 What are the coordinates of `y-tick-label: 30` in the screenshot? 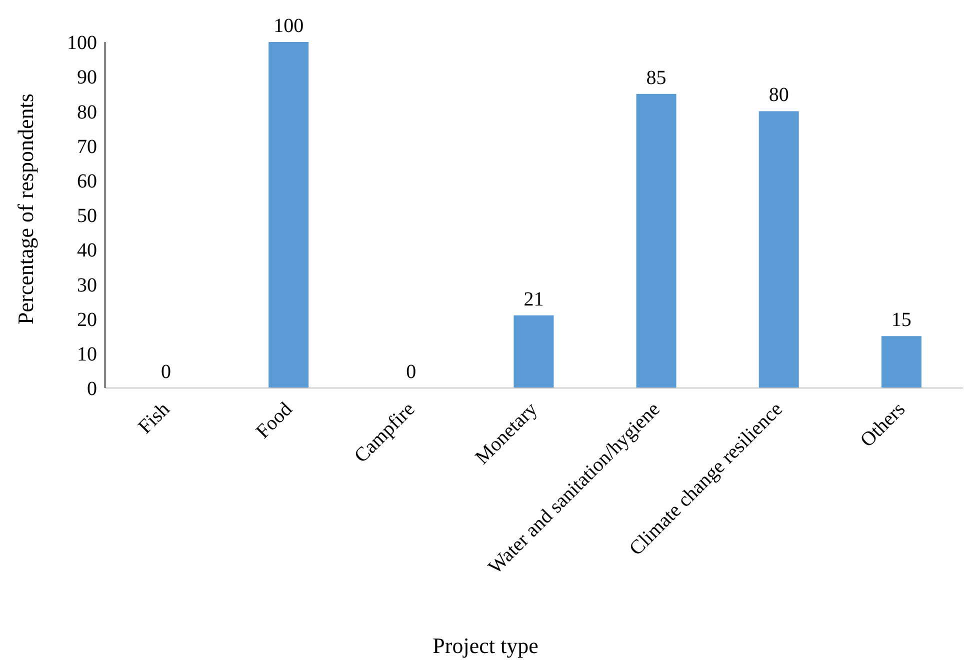 It's located at (87, 285).